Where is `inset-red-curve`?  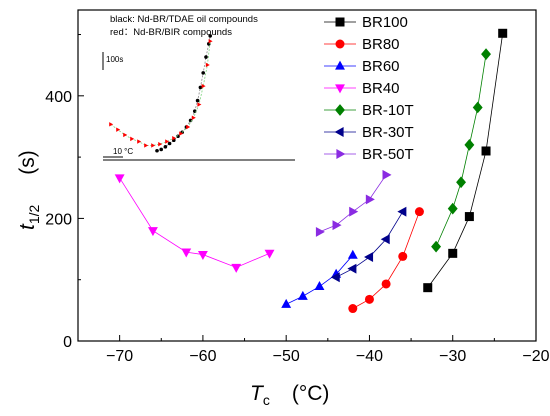
inset-red-curve is located at coordinates (160, 93).